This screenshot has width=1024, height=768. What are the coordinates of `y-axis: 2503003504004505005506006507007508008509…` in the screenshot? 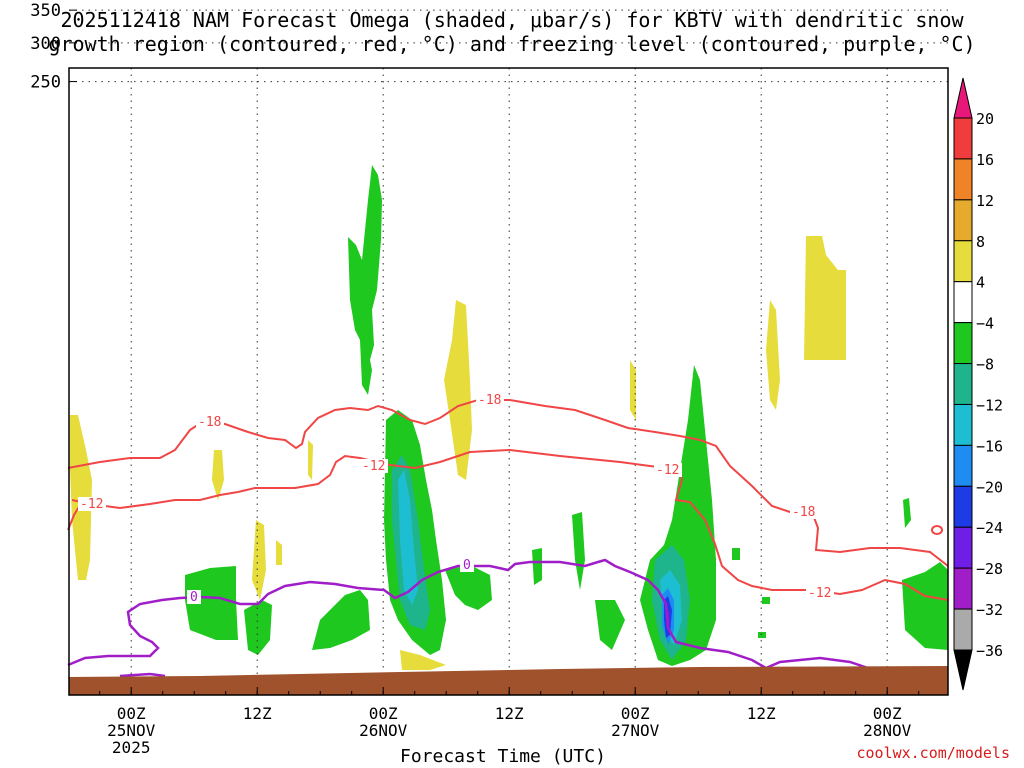 It's located at (53, 47).